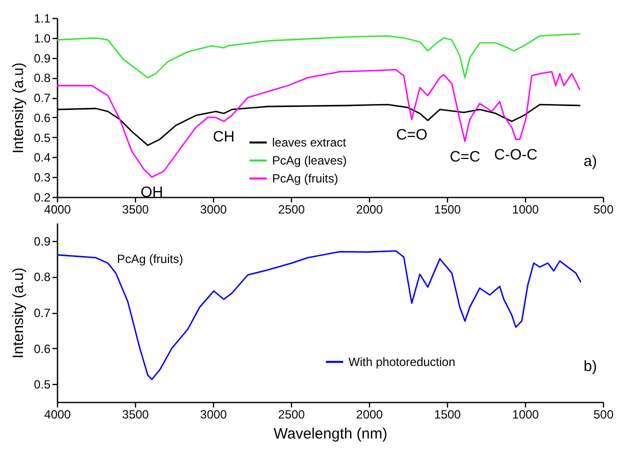 The image size is (627, 456). Describe the element at coordinates (309, 161) in the screenshot. I see `legend-label: PcAg (leaves)` at that location.